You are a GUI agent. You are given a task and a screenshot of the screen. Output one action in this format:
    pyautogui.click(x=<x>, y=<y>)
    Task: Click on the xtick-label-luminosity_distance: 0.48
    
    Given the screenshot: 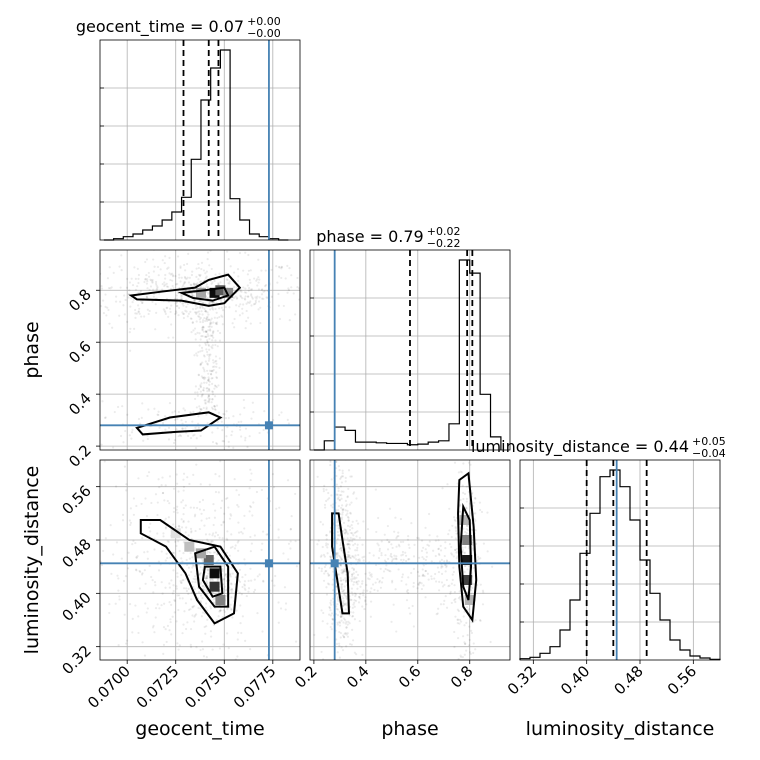 What is the action you would take?
    pyautogui.click(x=628, y=680)
    